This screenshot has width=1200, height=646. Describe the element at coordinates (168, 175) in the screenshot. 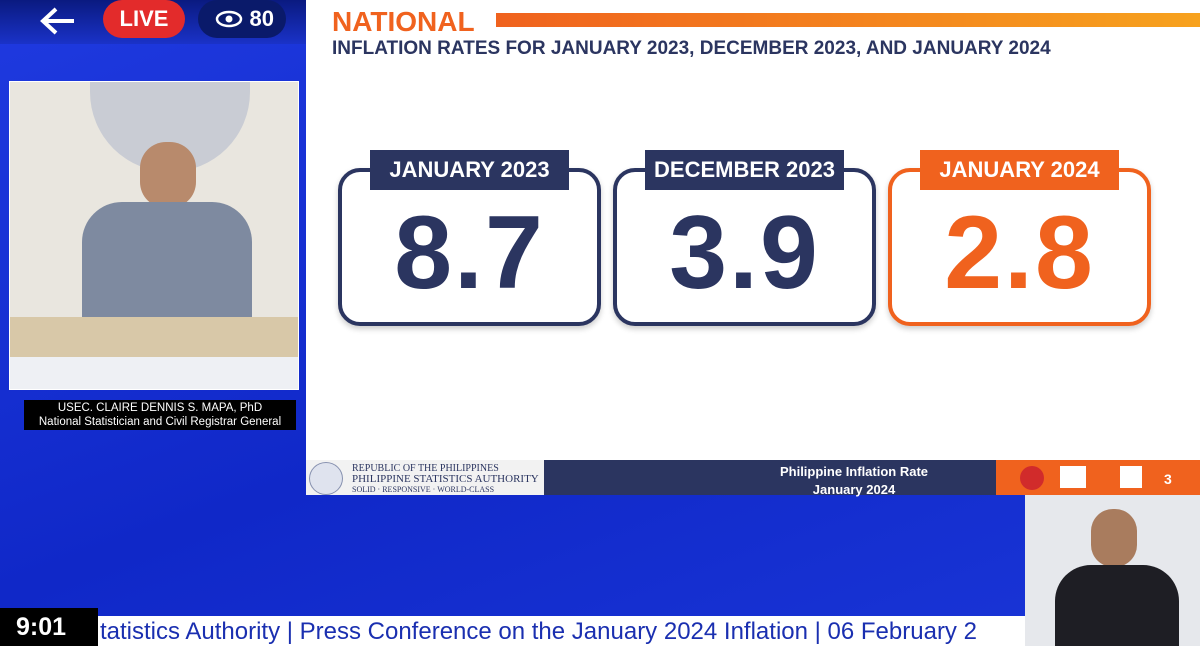

I see `speaker-head` at that location.